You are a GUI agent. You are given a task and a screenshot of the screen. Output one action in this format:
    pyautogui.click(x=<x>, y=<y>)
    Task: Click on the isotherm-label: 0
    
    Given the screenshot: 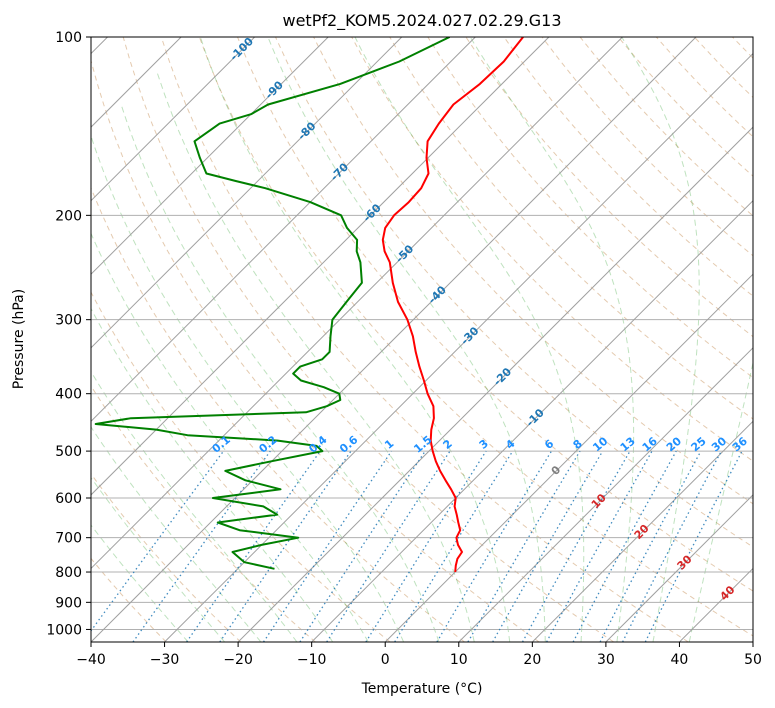 What is the action you would take?
    pyautogui.click(x=556, y=470)
    